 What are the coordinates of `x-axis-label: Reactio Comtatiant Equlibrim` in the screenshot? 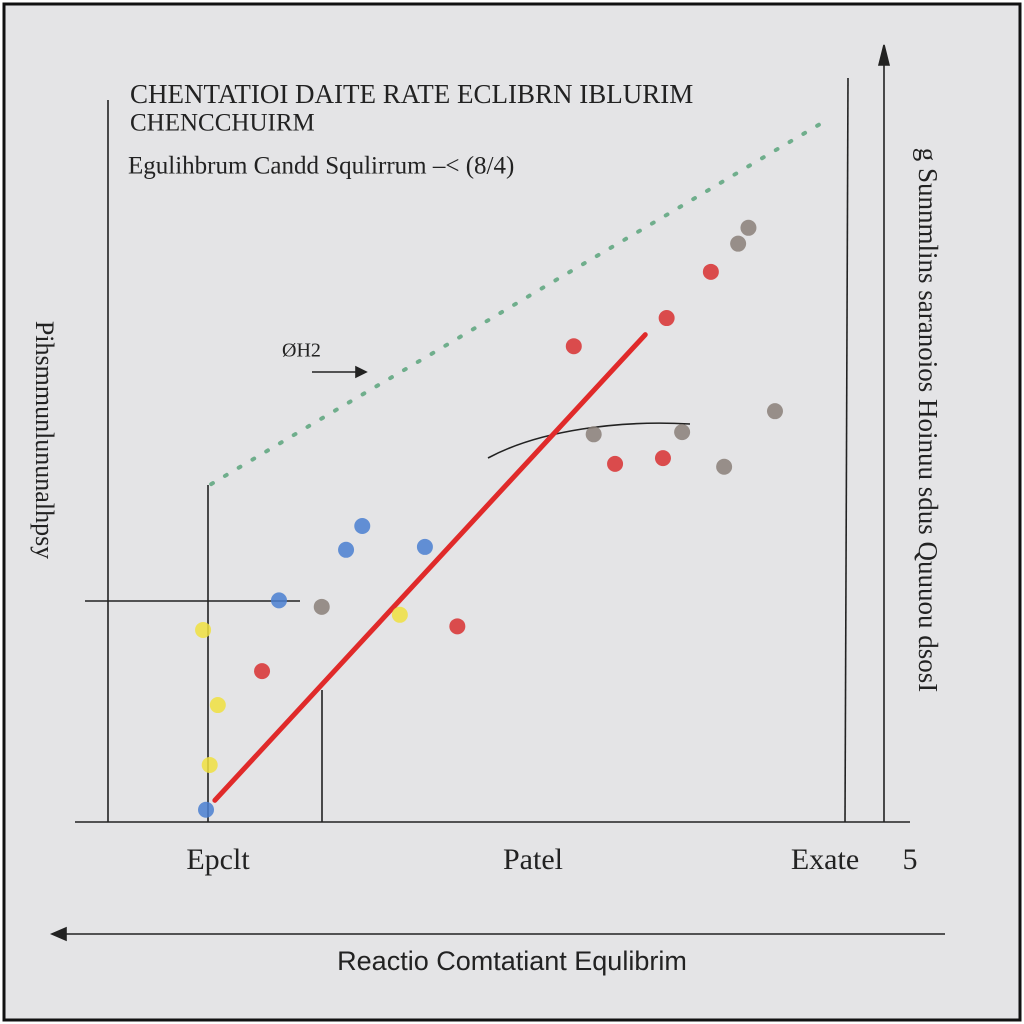 It's located at (512, 961).